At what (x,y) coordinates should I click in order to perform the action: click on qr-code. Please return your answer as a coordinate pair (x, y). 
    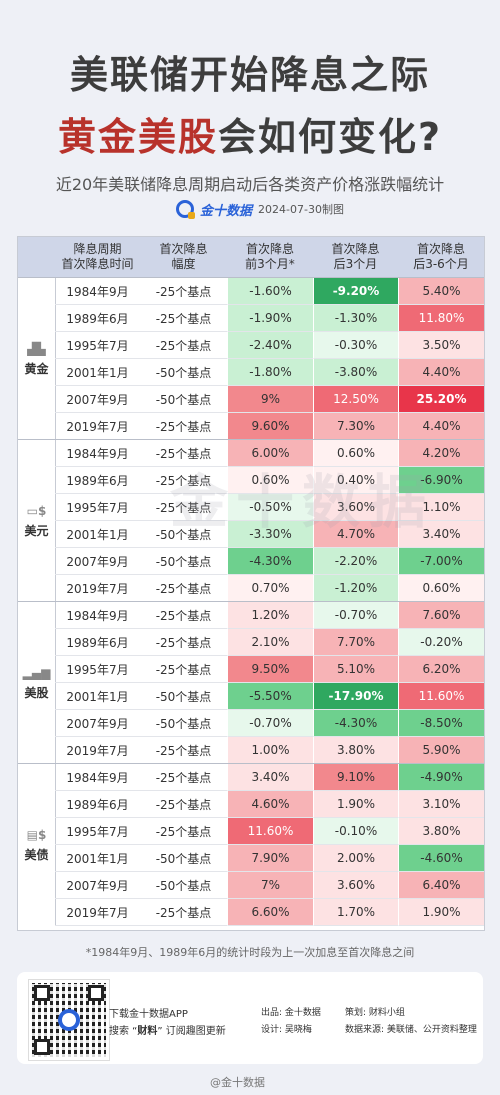
    Looking at the image, I should click on (69, 1020).